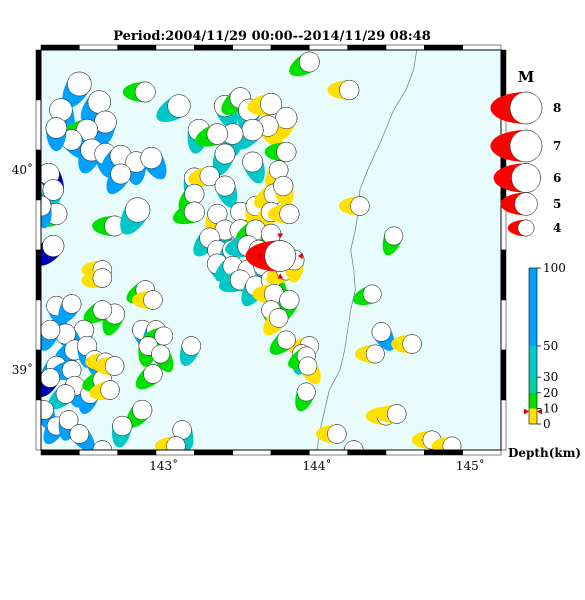 The image size is (585, 600). What do you see at coordinates (317, 465) in the screenshot?
I see `longitude-tick-label: 144˚` at bounding box center [317, 465].